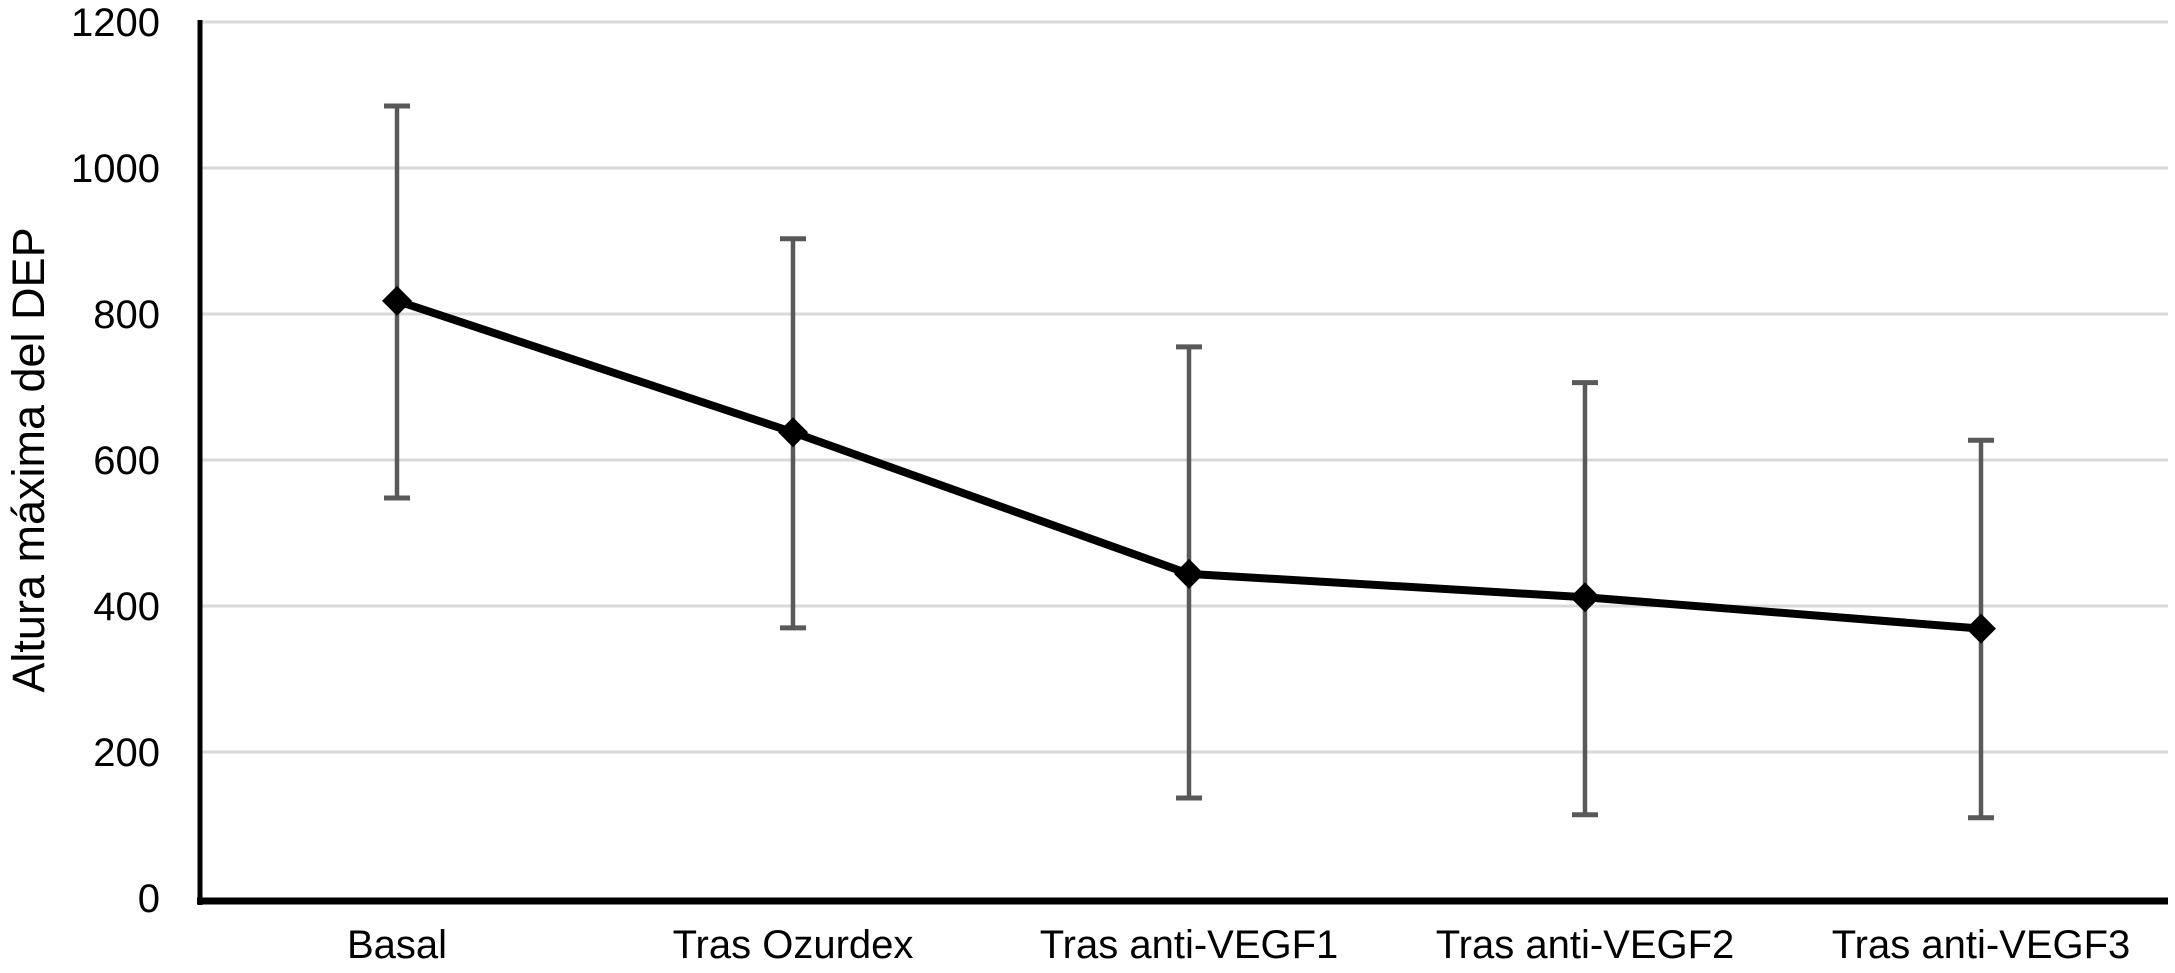 This screenshot has height=973, width=2175. What do you see at coordinates (115, 169) in the screenshot?
I see `y-tick-label: 1000` at bounding box center [115, 169].